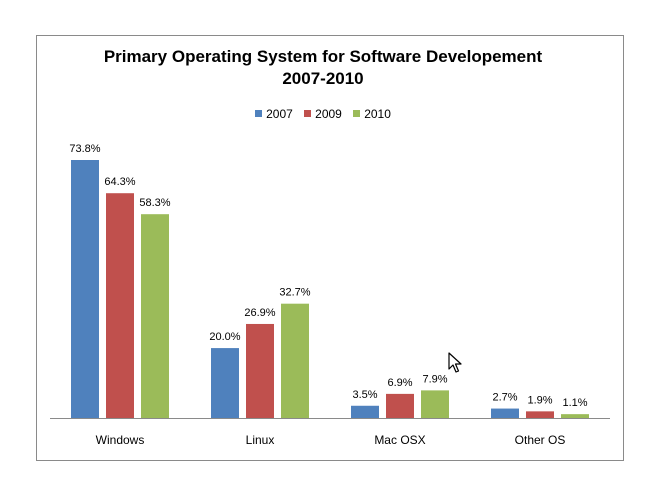 The height and width of the screenshot is (503, 646). Describe the element at coordinates (574, 403) in the screenshot. I see `data-label-2010-other-os: 1.1%` at that location.